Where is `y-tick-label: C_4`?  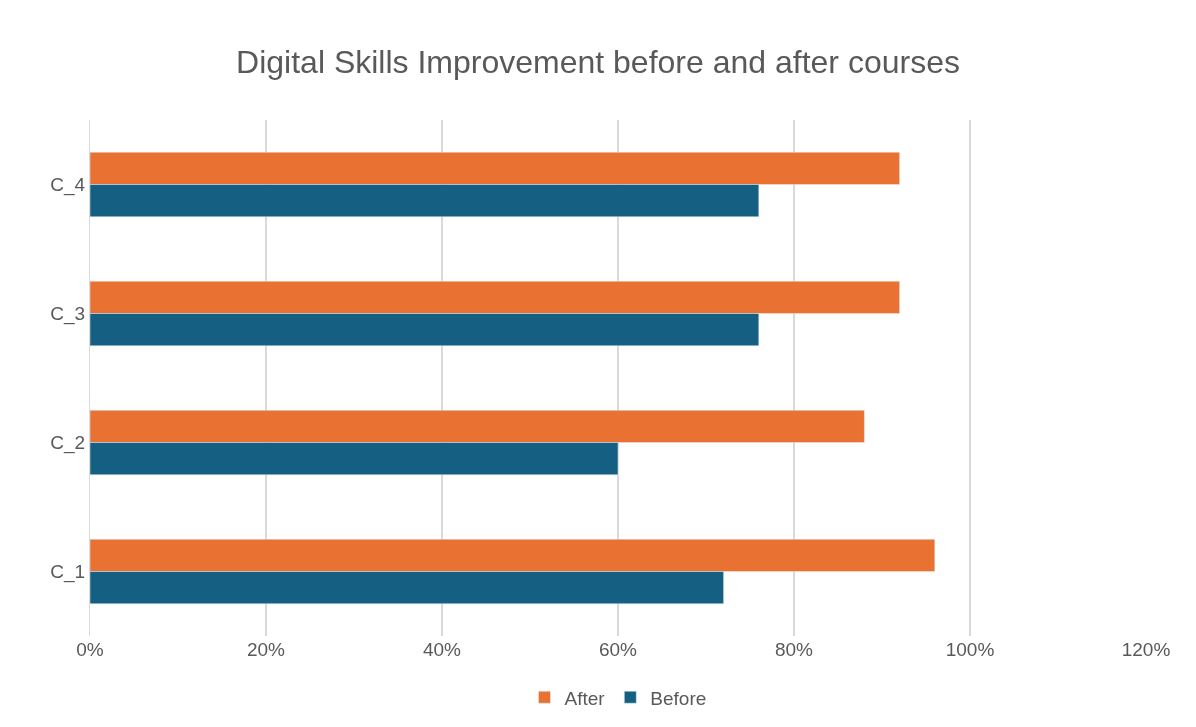 y-tick-label: C_4 is located at coordinates (68, 185).